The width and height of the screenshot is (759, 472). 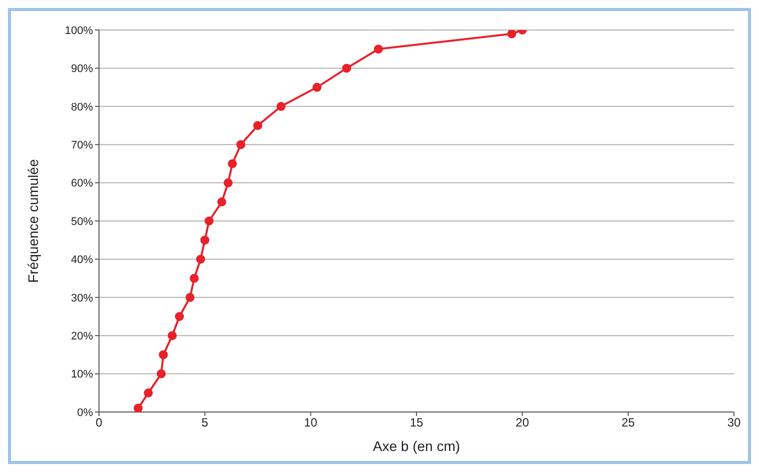 I want to click on y-tick-label: 100%, so click(x=79, y=30).